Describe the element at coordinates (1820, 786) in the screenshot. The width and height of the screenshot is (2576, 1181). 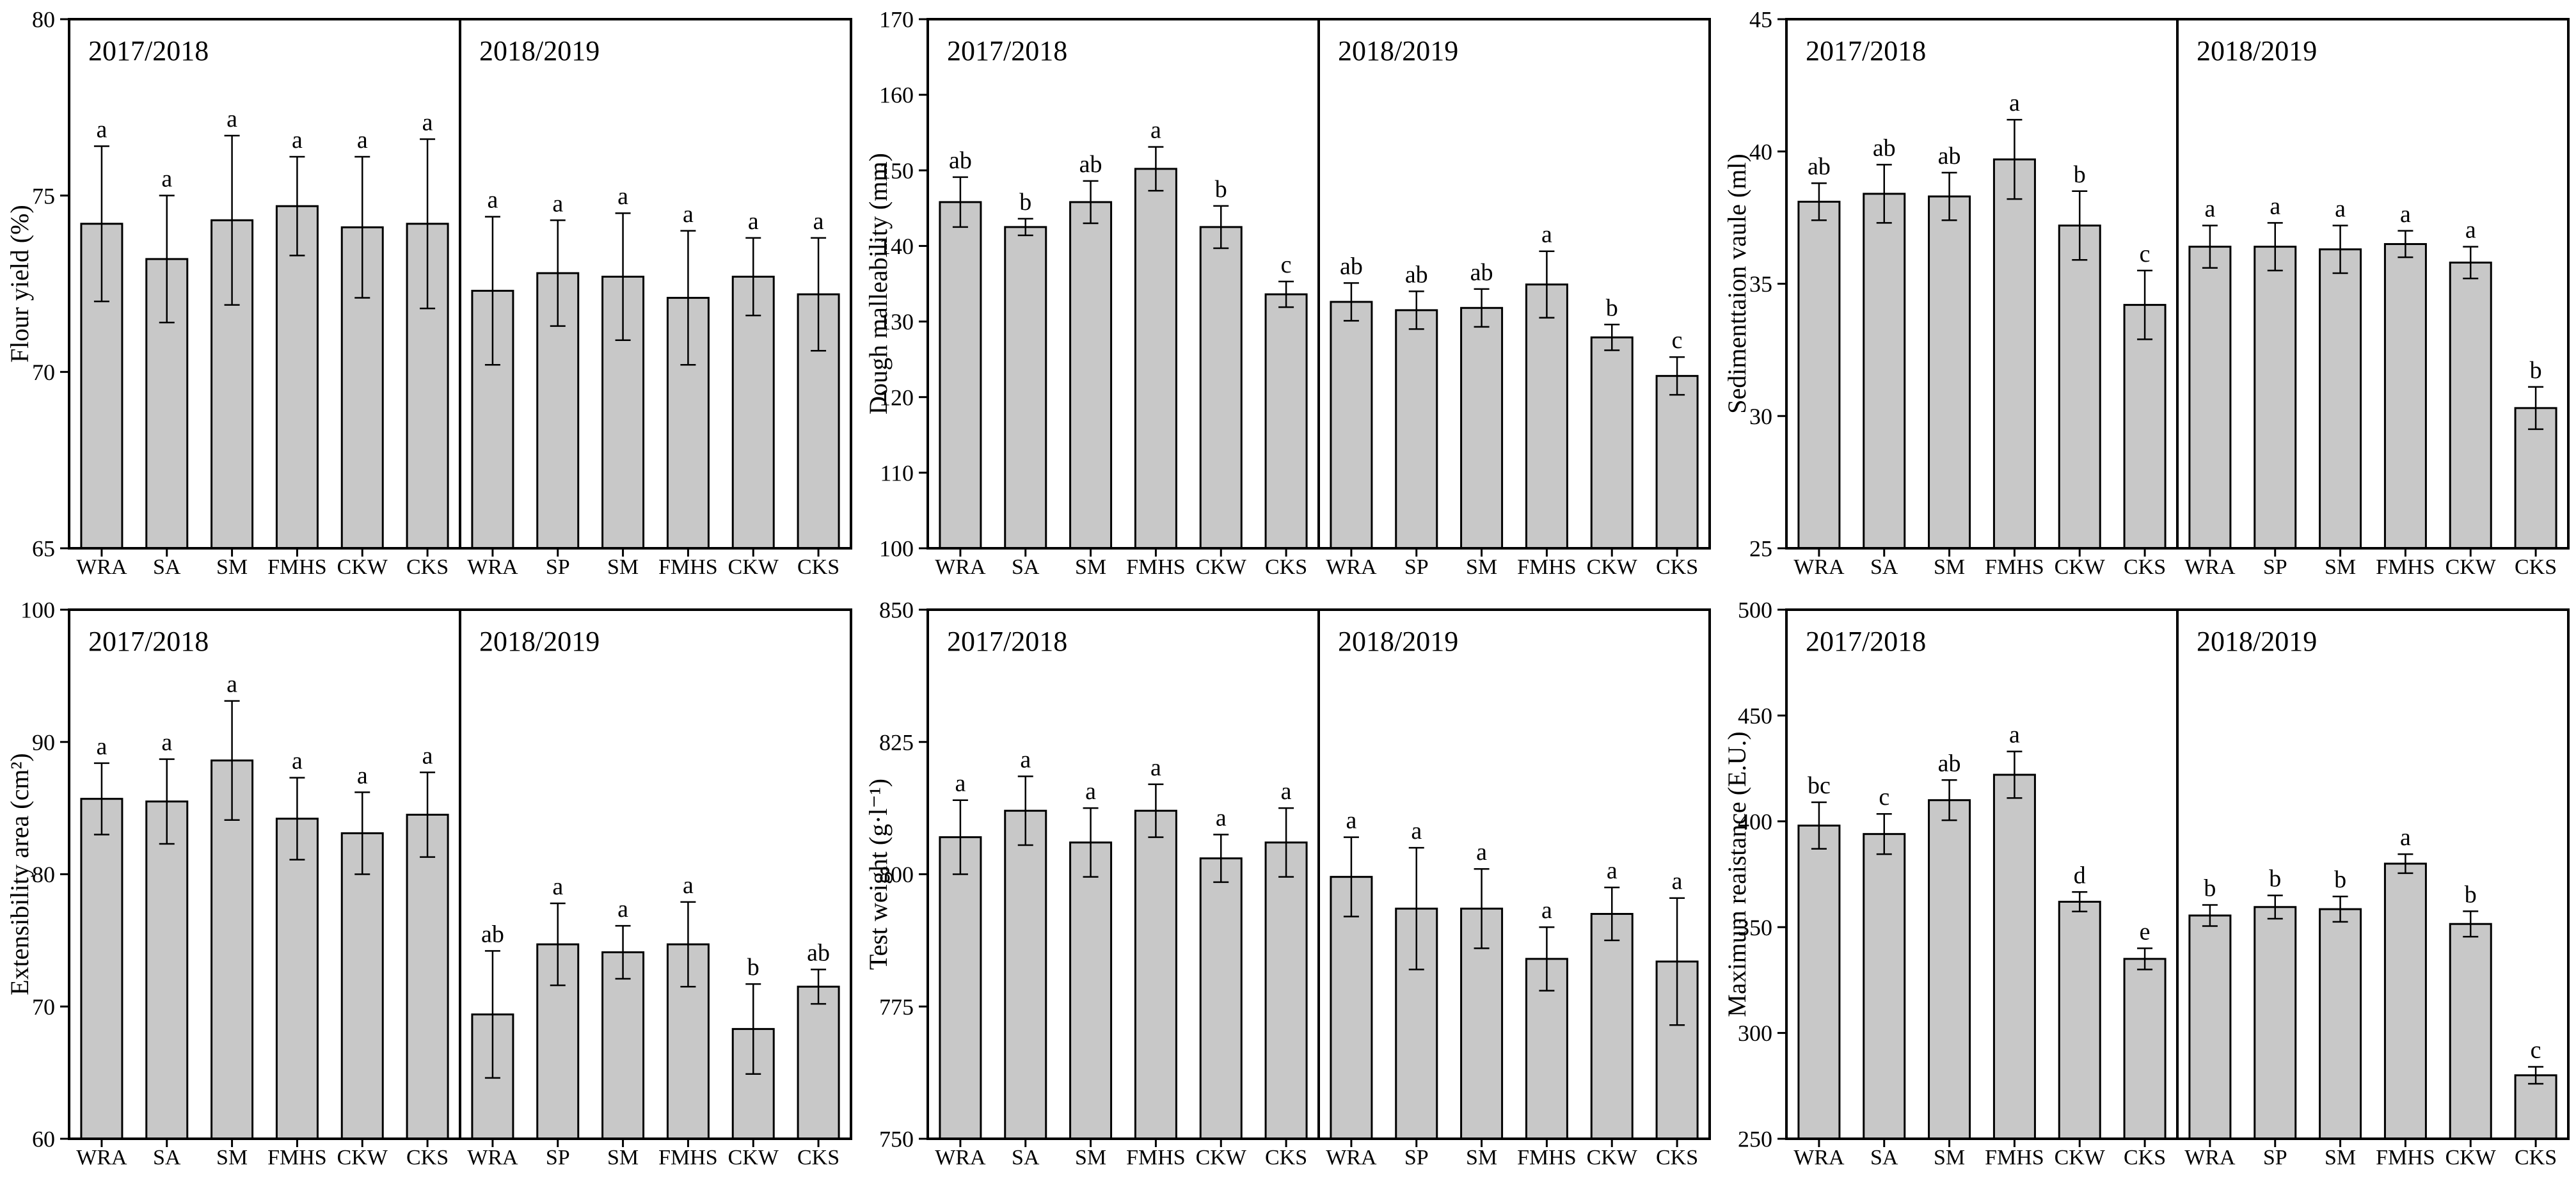
I see `sig-letter: bc` at that location.